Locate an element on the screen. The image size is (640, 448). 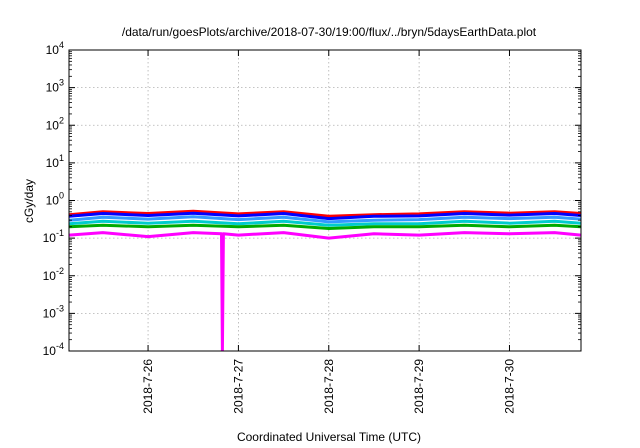
x-axis-label: Coordinated Universal Time (UTC) is located at coordinates (329, 437).